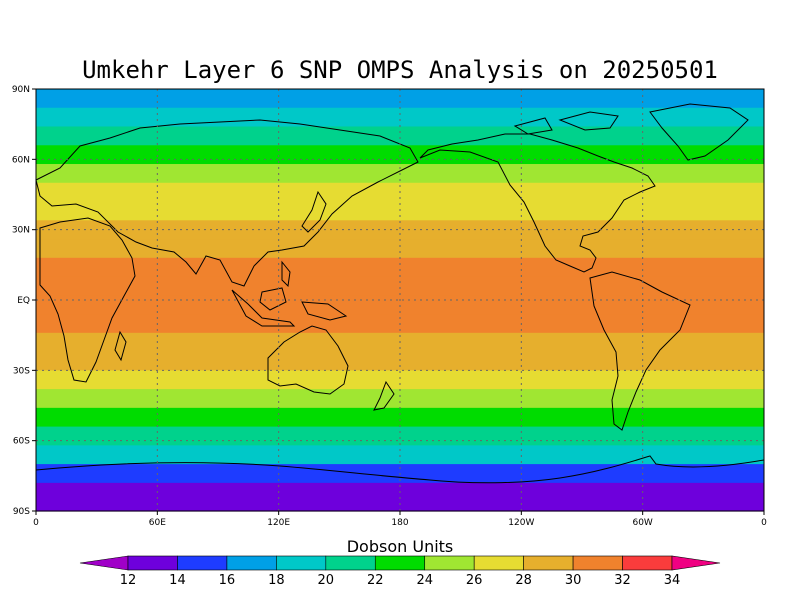 This screenshot has width=800, height=600. I want to click on colorbar-tick-label: 14, so click(177, 580).